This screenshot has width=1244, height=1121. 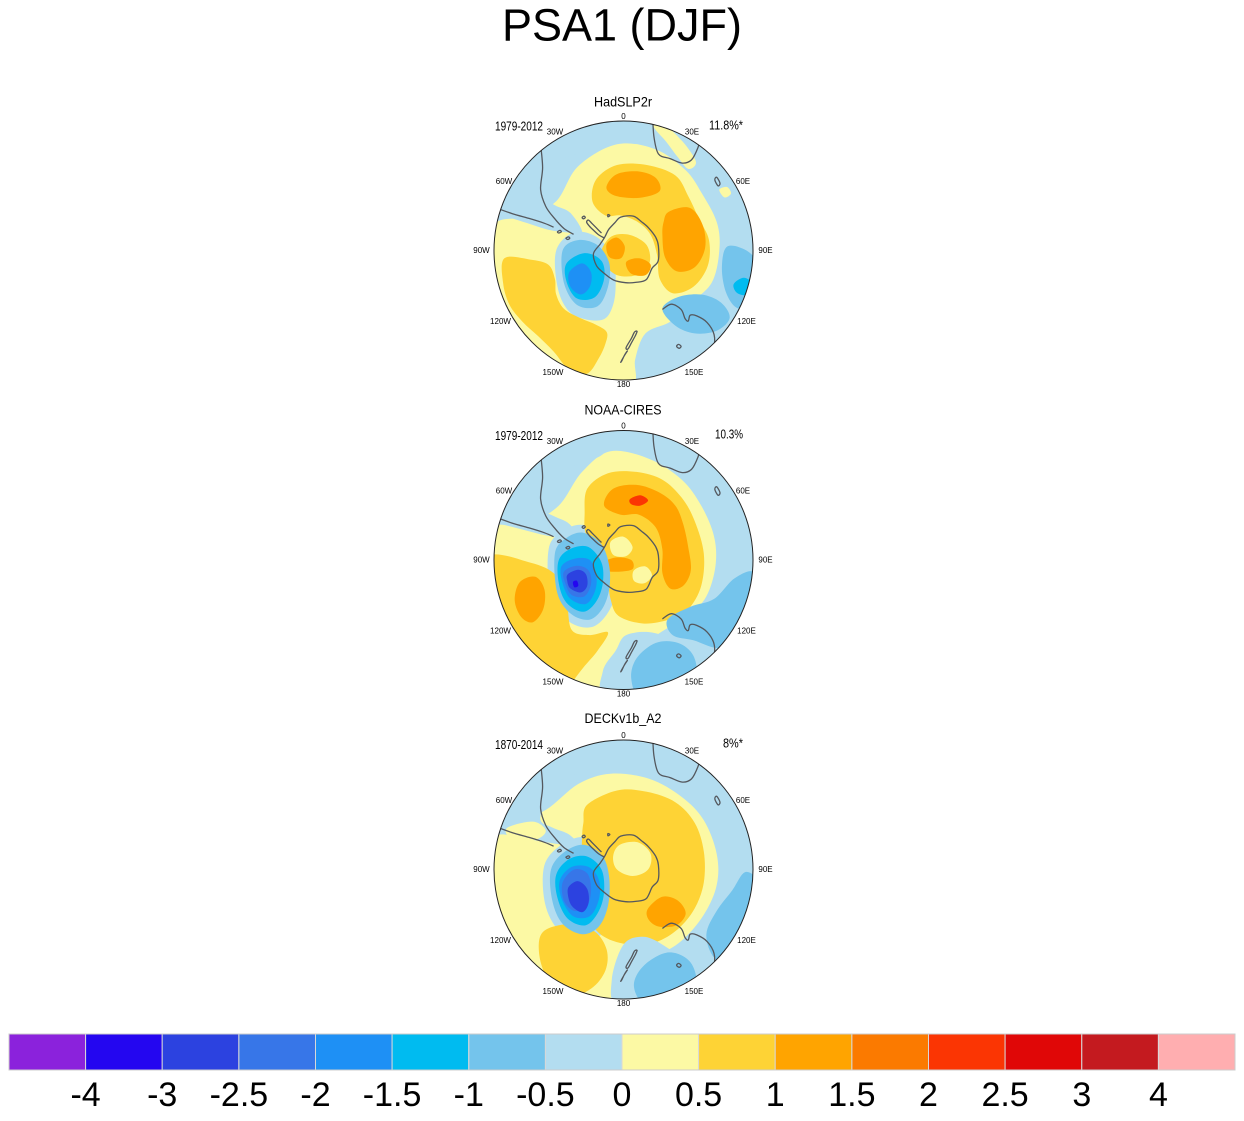 I want to click on svg-text: -1.5, so click(x=392, y=1095).